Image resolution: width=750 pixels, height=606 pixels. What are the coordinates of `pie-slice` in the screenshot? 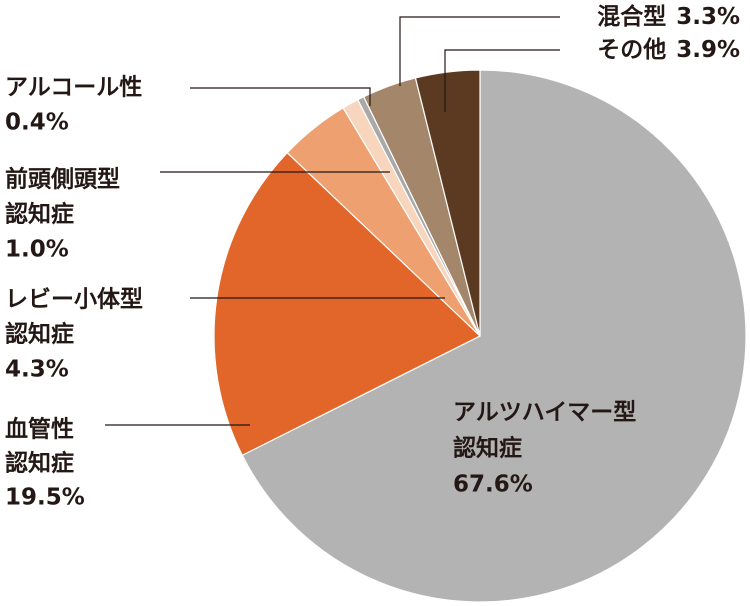 It's located at (447, 203).